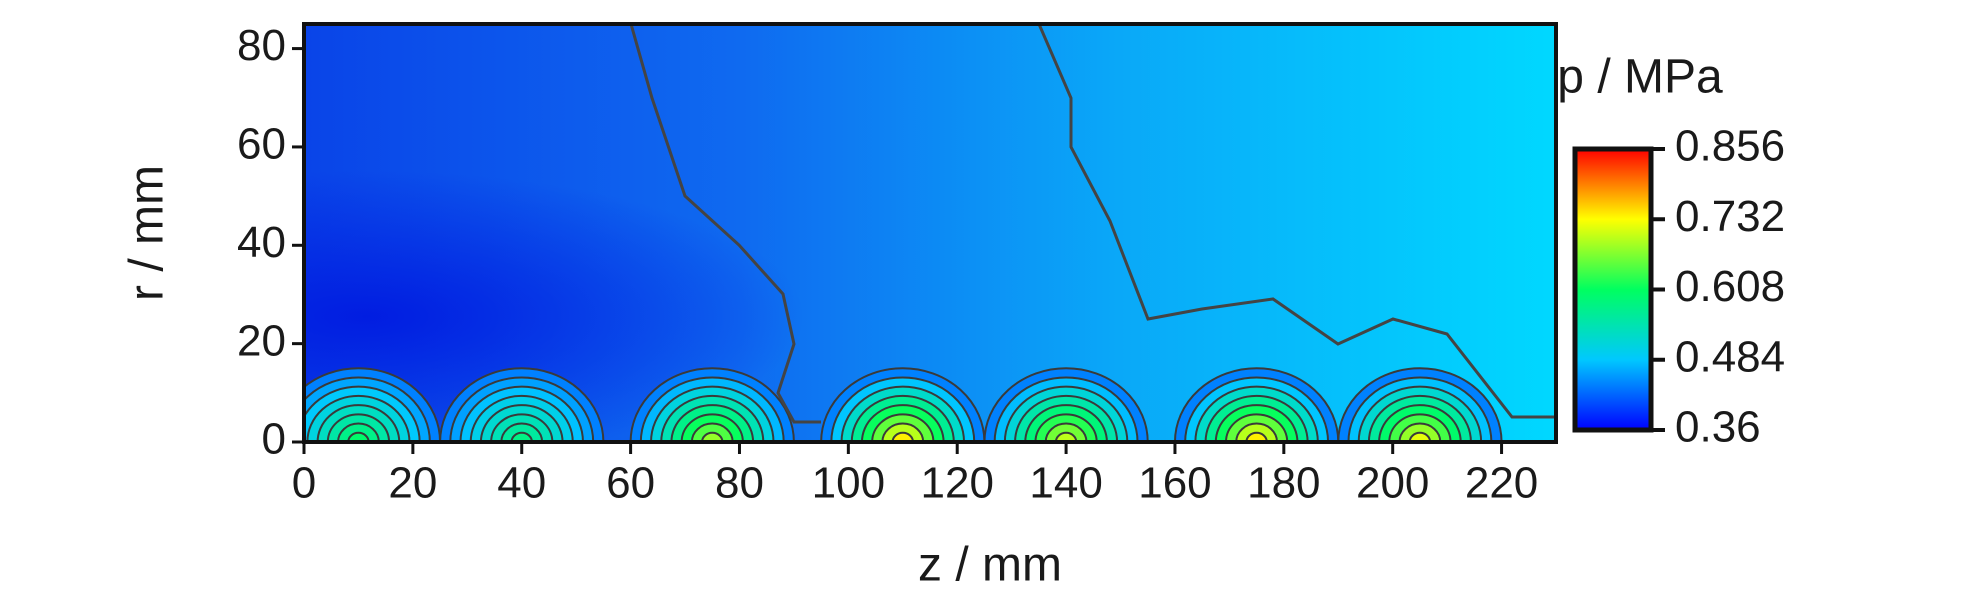 This screenshot has height=591, width=1984. Describe the element at coordinates (630, 483) in the screenshot. I see `x-tick-label: 60` at that location.